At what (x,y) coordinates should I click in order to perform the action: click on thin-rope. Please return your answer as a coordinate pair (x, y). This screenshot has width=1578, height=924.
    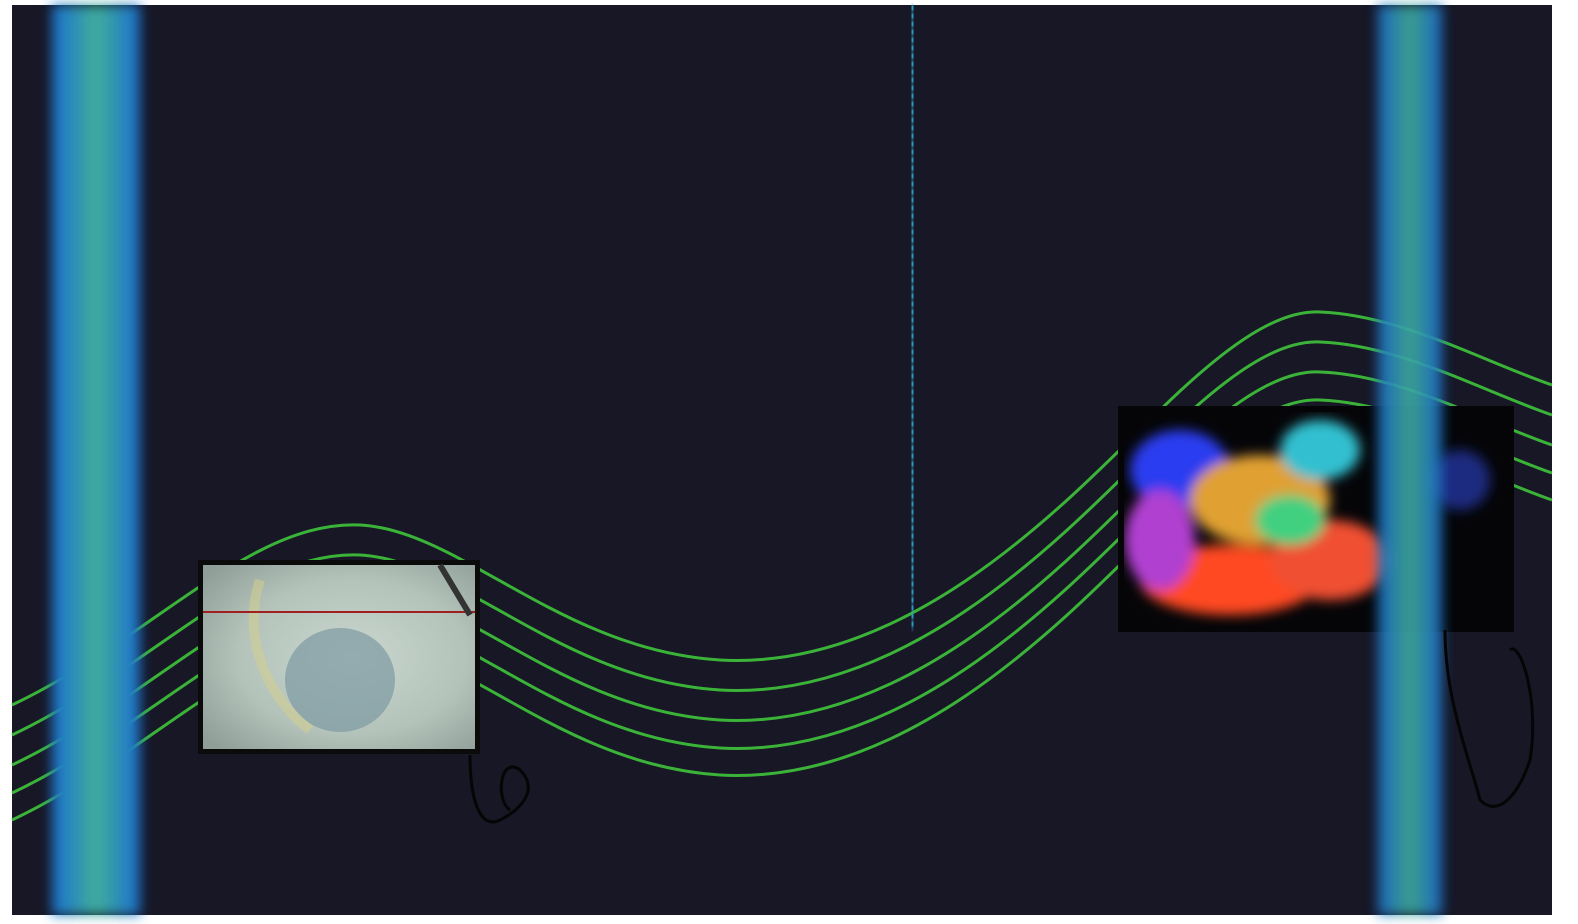
    Looking at the image, I should click on (912, 317).